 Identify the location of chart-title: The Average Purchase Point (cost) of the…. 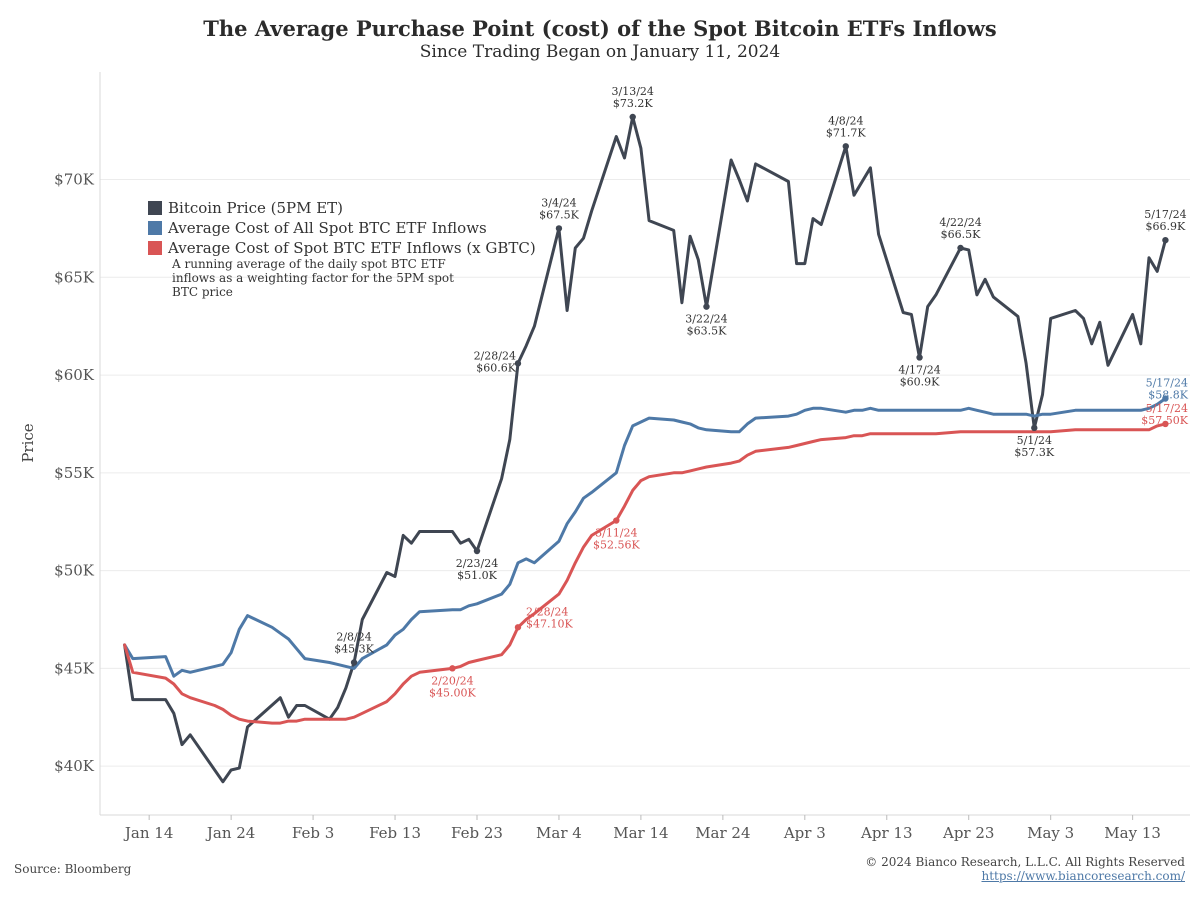
(600, 28).